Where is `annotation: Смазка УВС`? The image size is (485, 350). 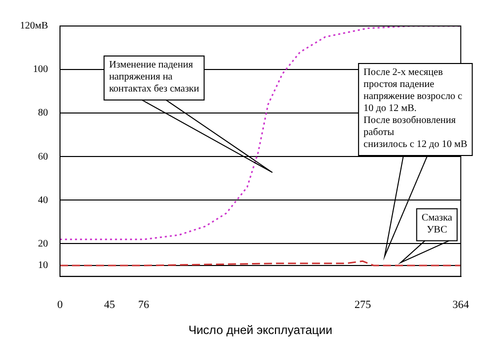 annotation: Смазка УВС is located at coordinates (437, 224).